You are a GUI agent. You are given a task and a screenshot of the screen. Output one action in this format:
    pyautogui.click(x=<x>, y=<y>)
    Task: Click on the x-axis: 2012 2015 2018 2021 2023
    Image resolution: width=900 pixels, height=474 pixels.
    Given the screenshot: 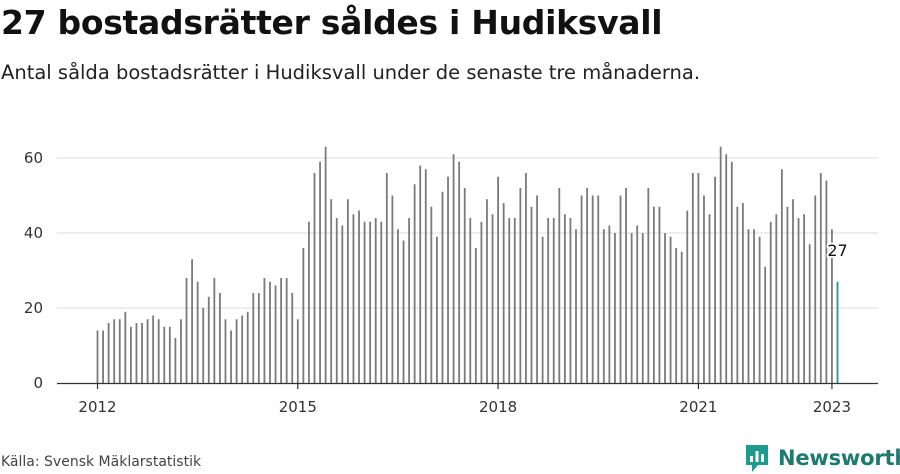 What is the action you would take?
    pyautogui.click(x=467, y=399)
    